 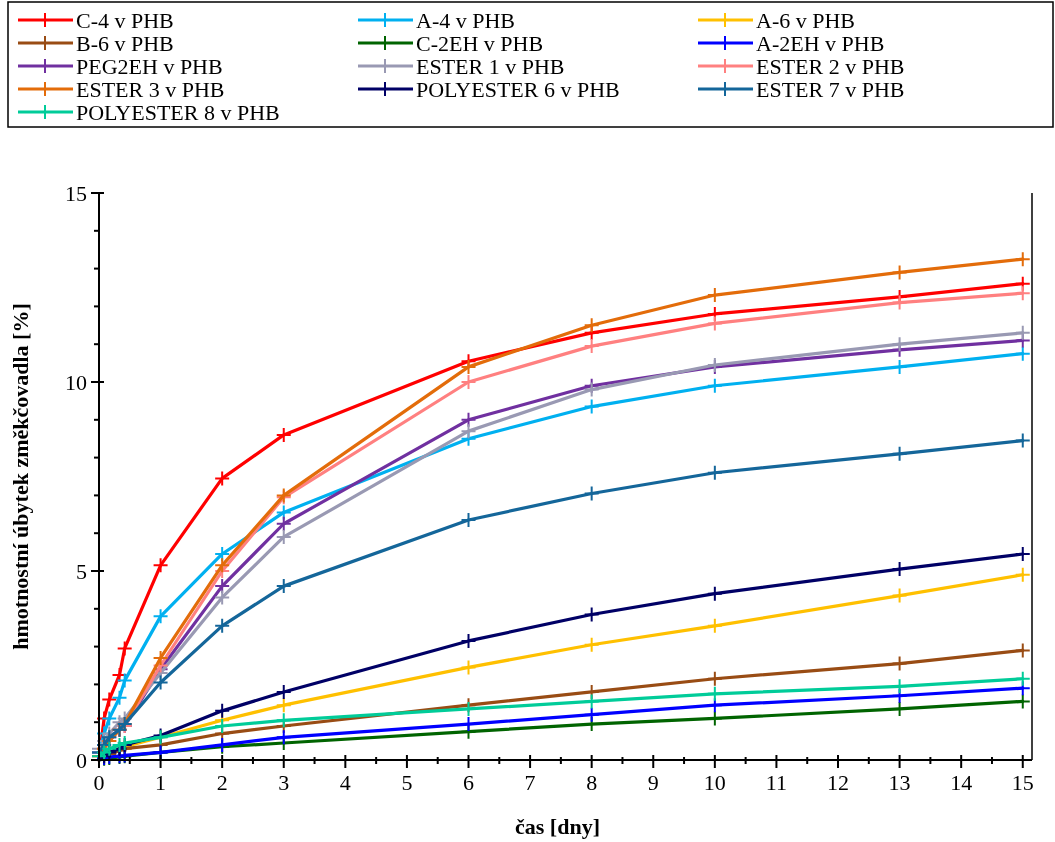 I want to click on x-tick-label: 5, so click(x=407, y=782).